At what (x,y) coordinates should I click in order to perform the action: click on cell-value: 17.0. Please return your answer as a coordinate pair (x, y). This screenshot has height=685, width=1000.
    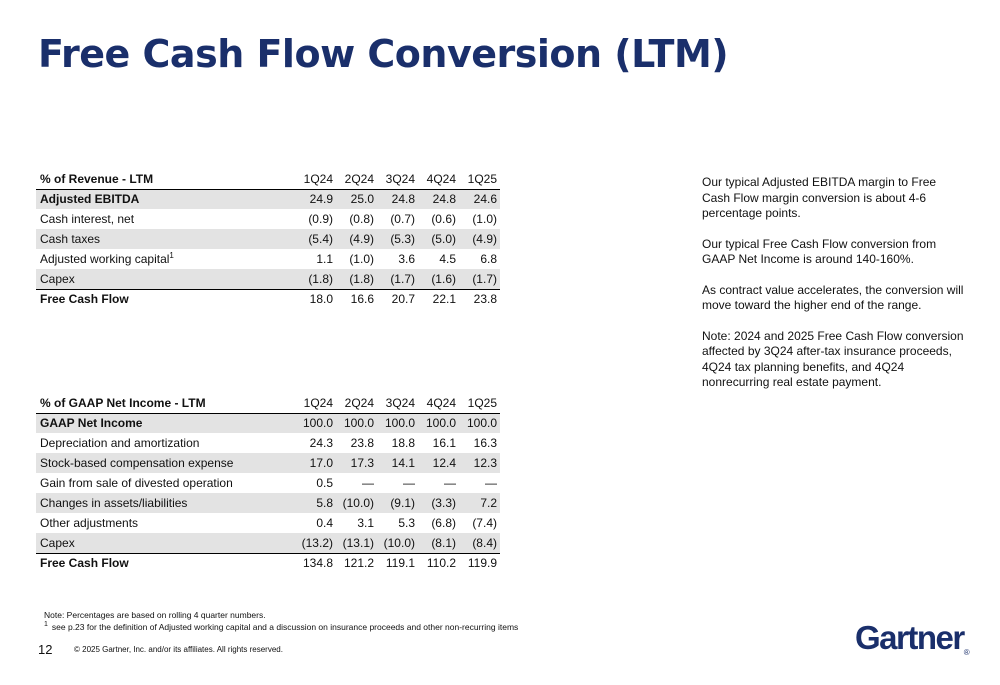
    Looking at the image, I should click on (315, 463).